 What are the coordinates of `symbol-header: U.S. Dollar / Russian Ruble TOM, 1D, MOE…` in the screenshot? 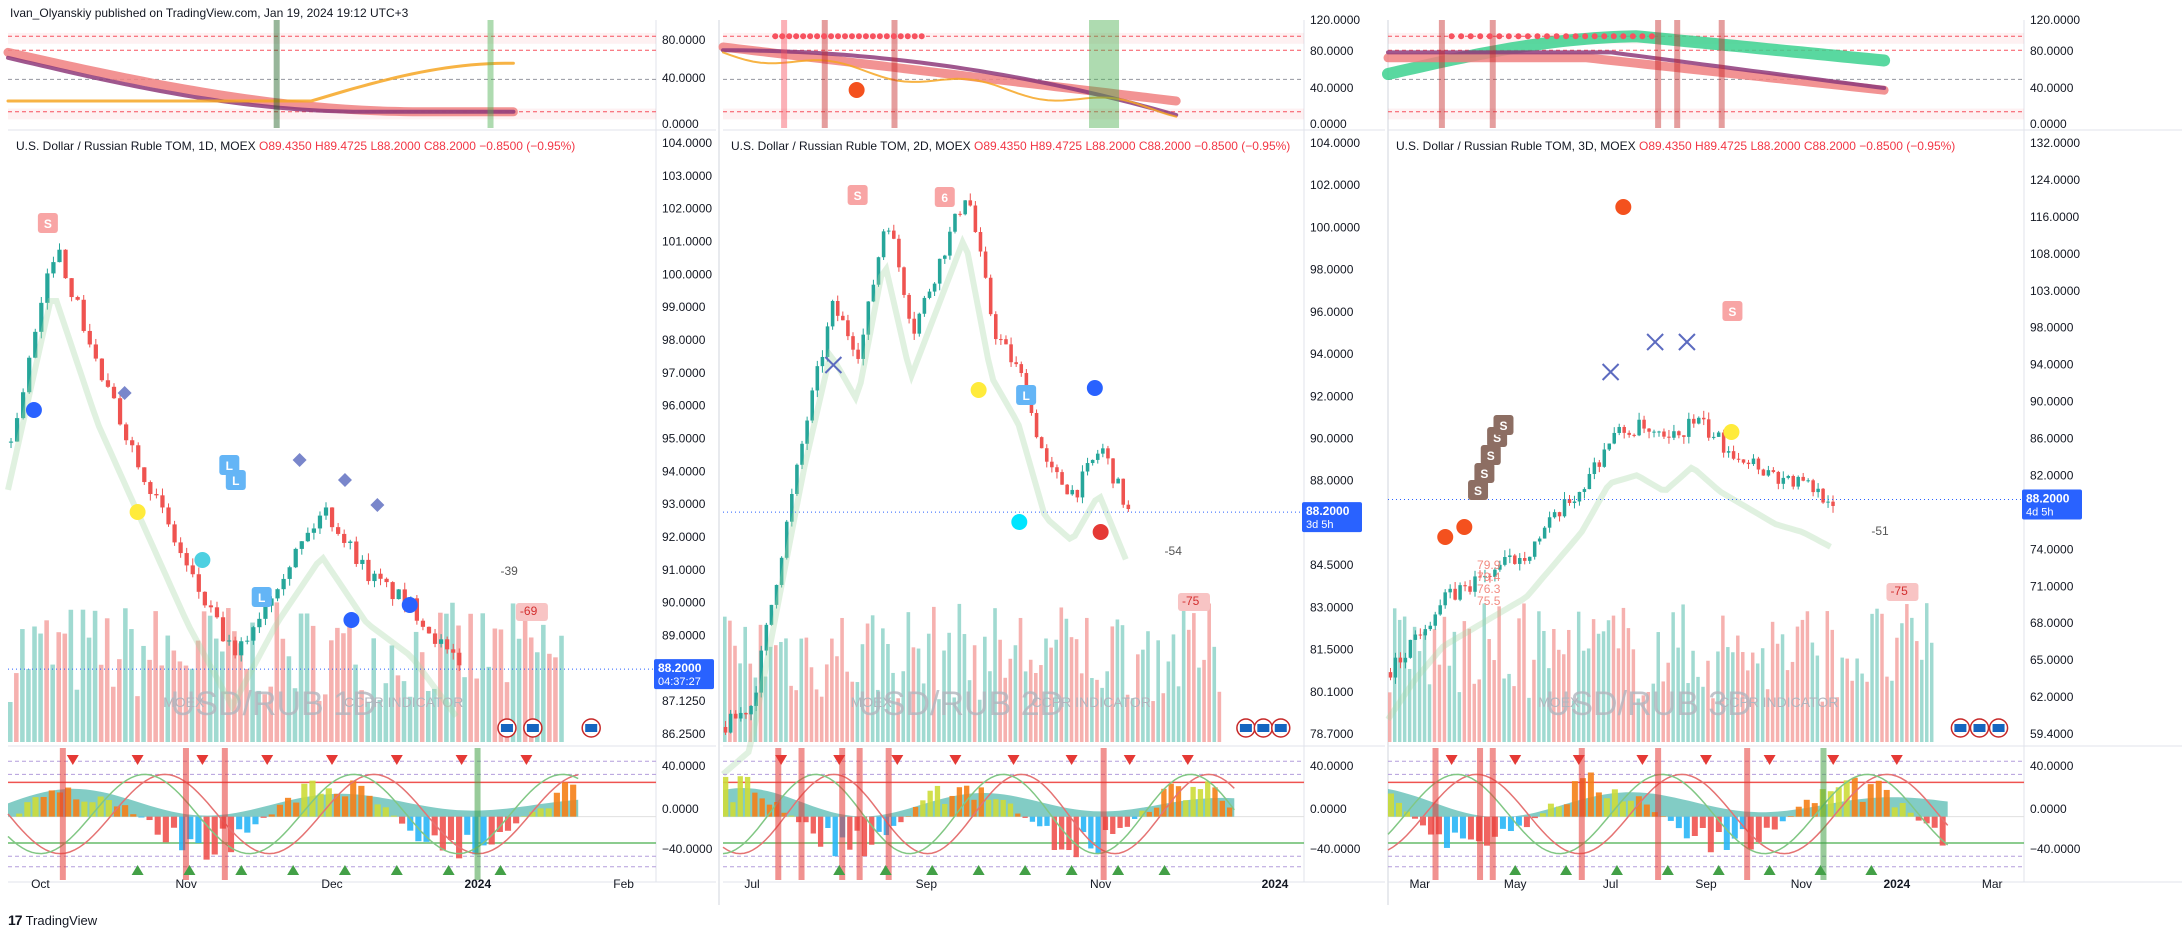 It's located at (295, 146).